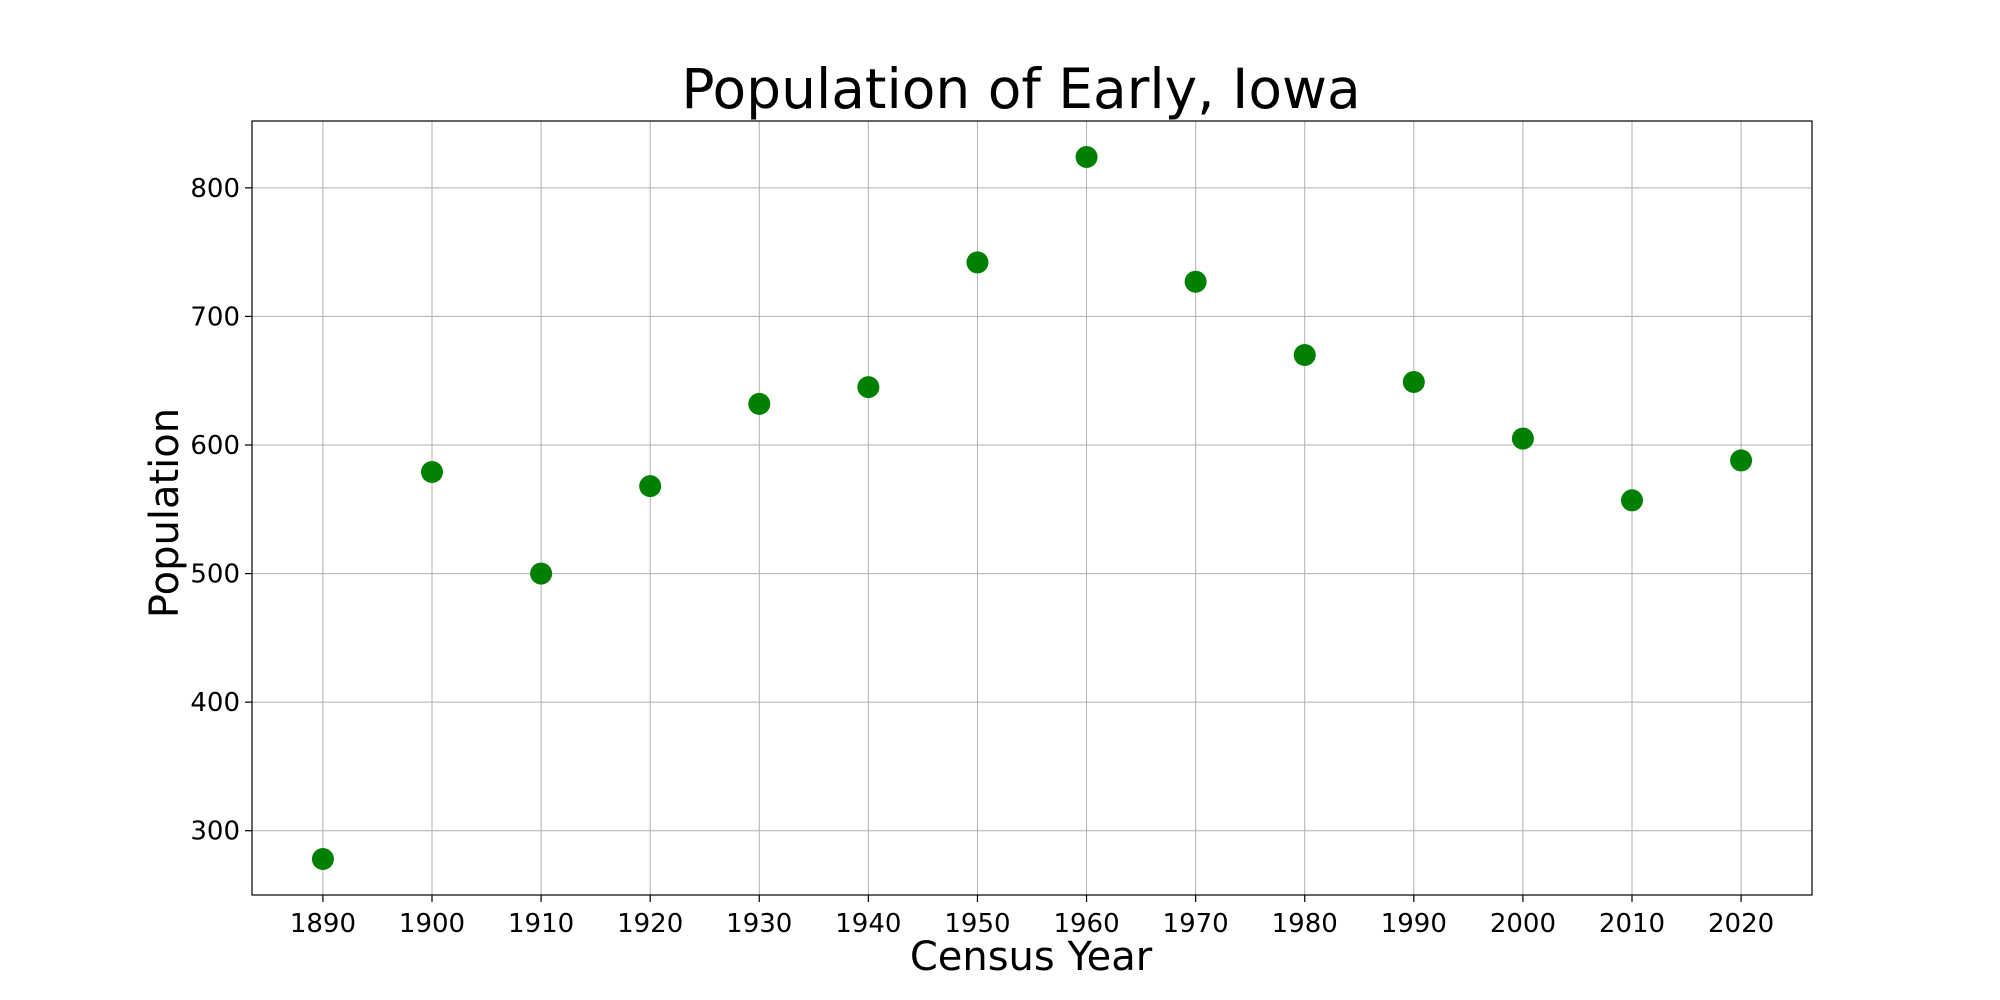 This screenshot has height=1000, width=2000. I want to click on x-tick-label: 1930, so click(759, 924).